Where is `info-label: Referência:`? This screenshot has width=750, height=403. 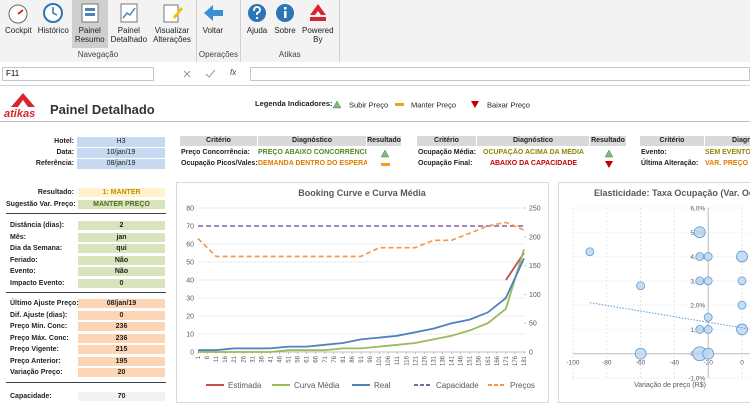
info-label: Referência: is located at coordinates (54, 163).